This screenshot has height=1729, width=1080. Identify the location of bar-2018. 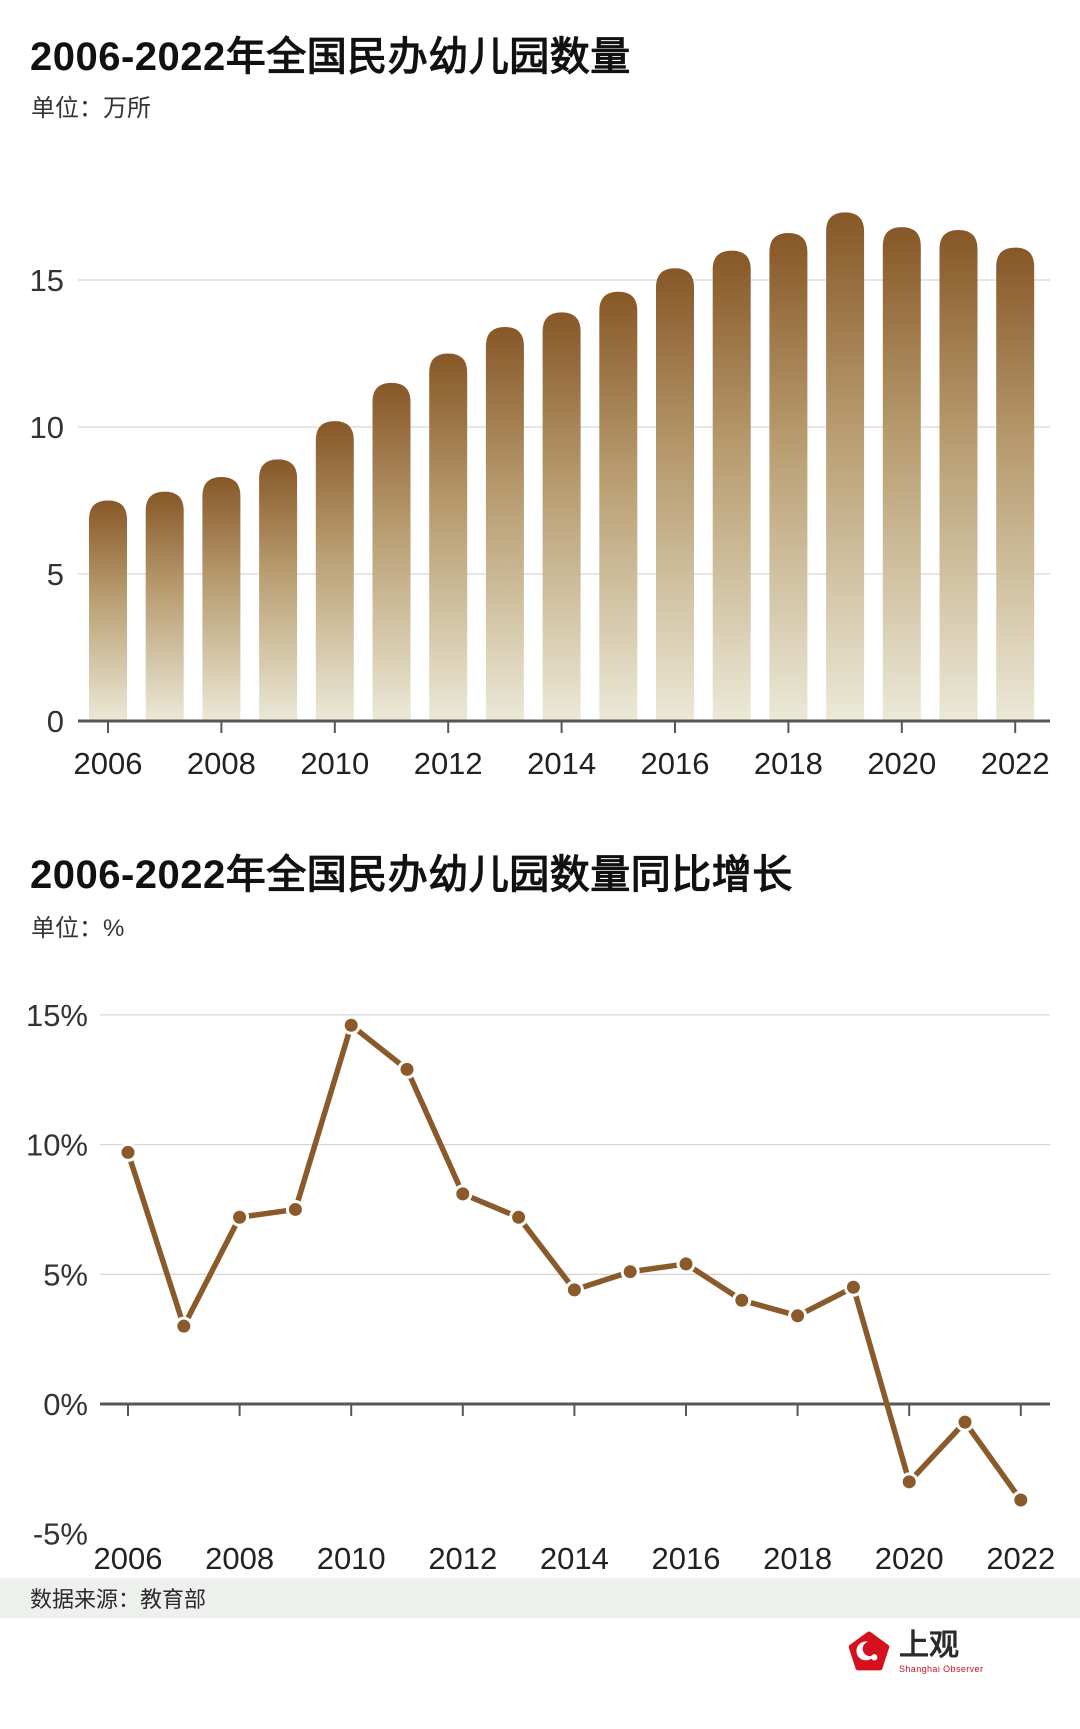
(788, 476).